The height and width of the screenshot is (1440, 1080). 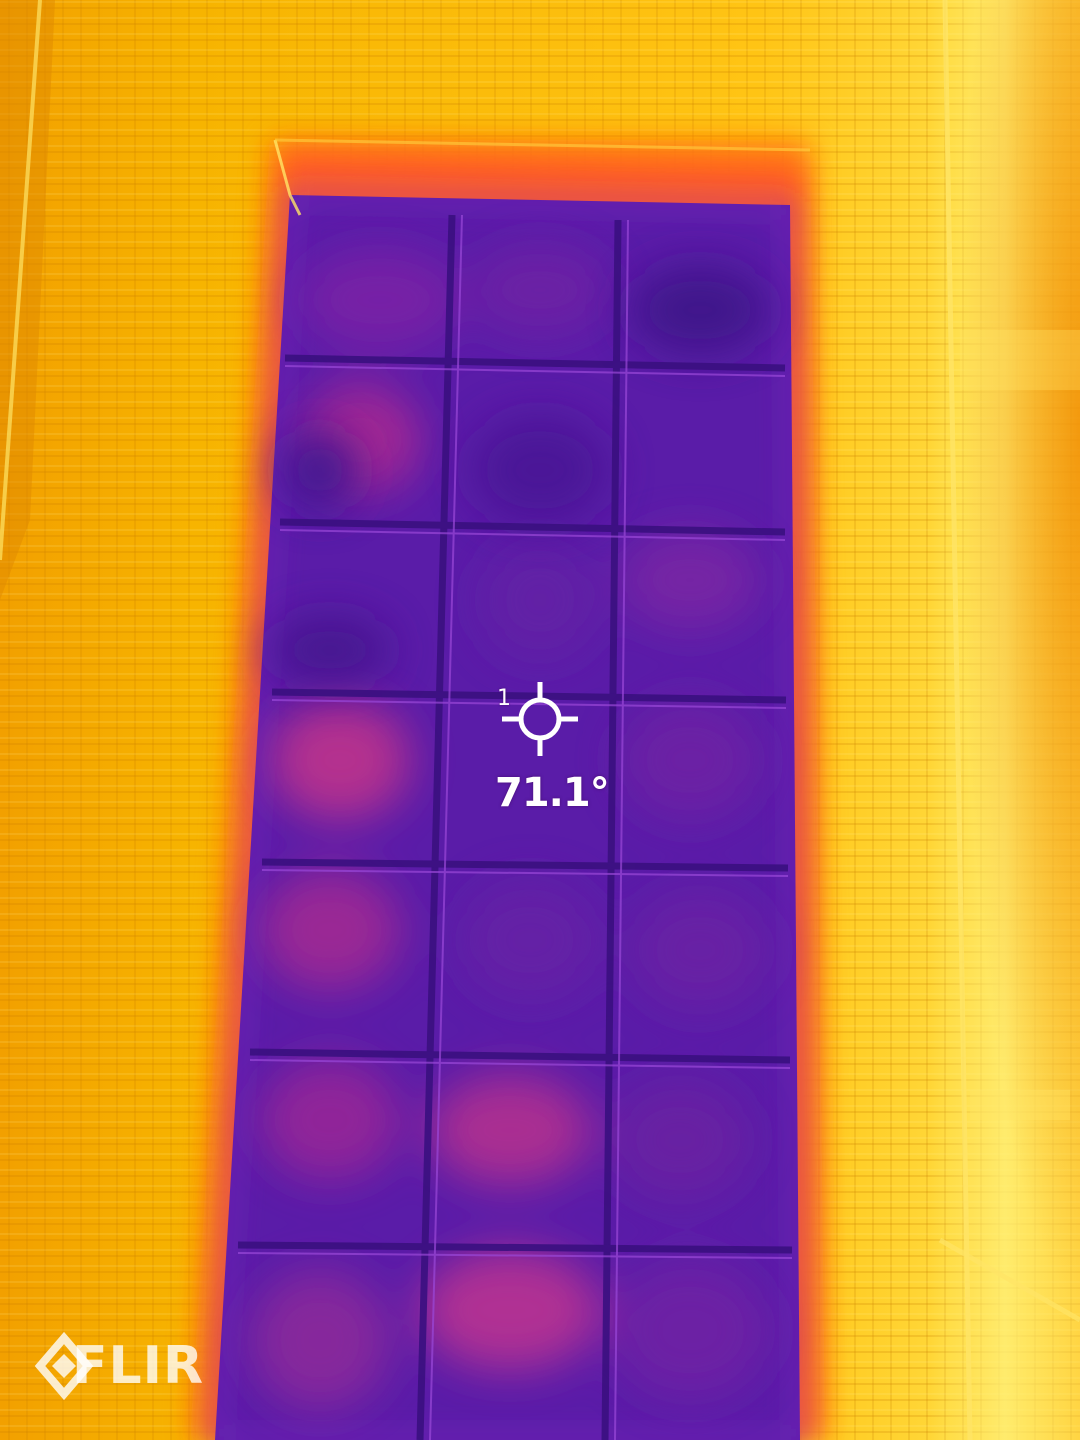 What do you see at coordinates (504, 698) in the screenshot?
I see `spot-index-label: 1` at bounding box center [504, 698].